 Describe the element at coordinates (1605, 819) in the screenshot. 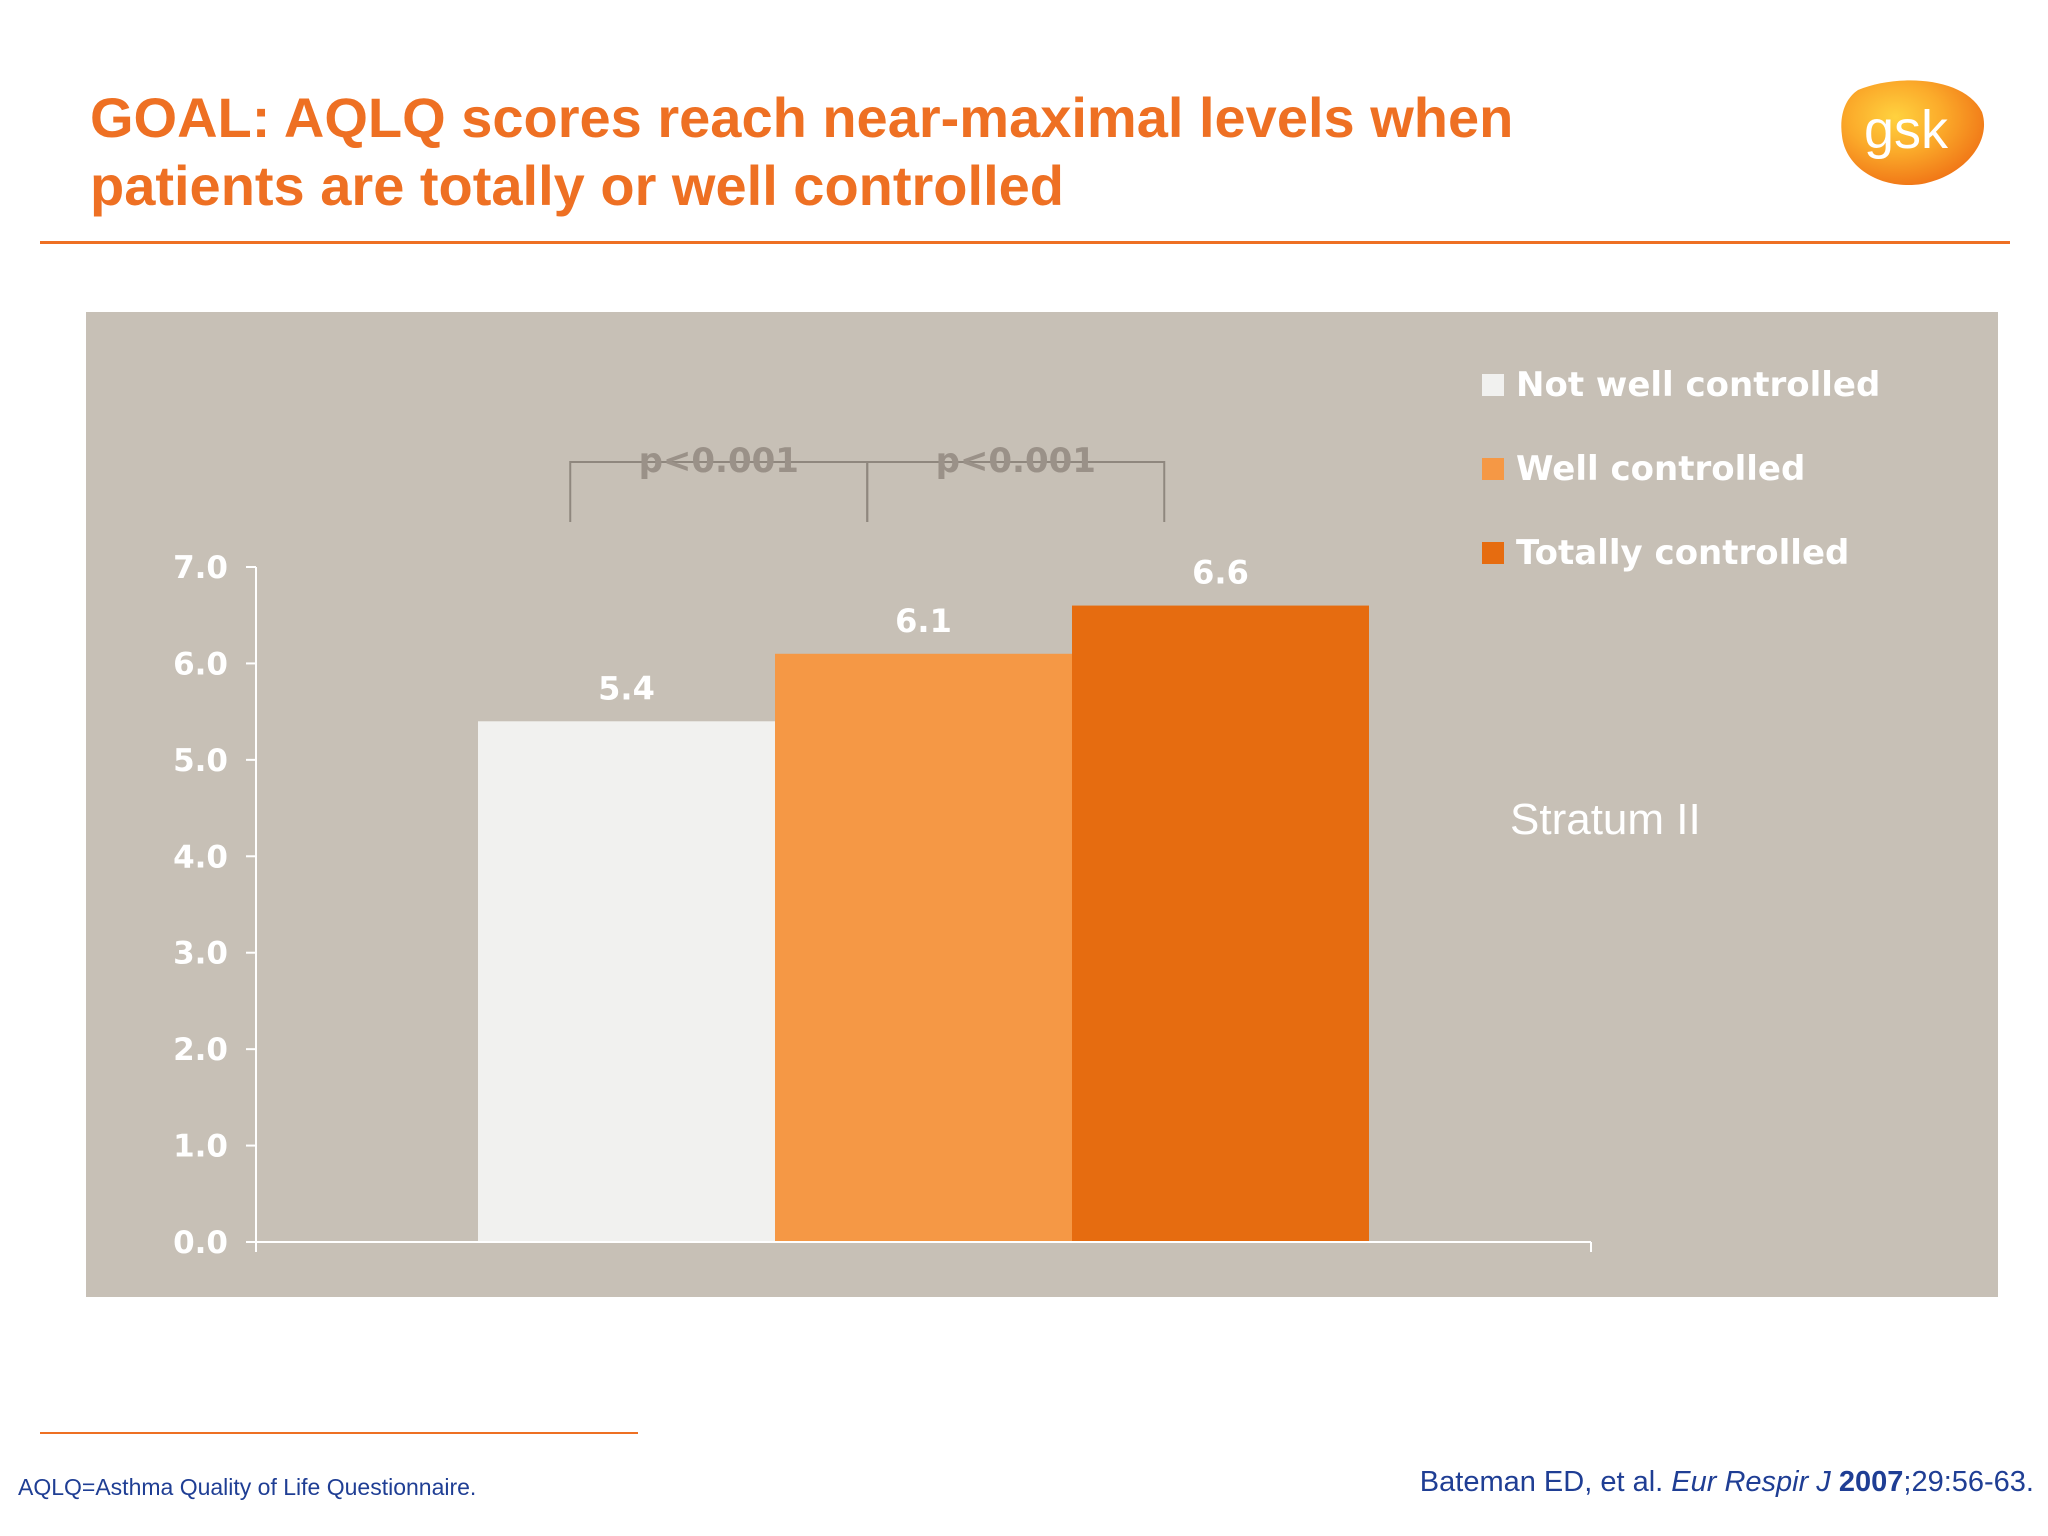

I see `stratum-annotation: Stratum II` at that location.